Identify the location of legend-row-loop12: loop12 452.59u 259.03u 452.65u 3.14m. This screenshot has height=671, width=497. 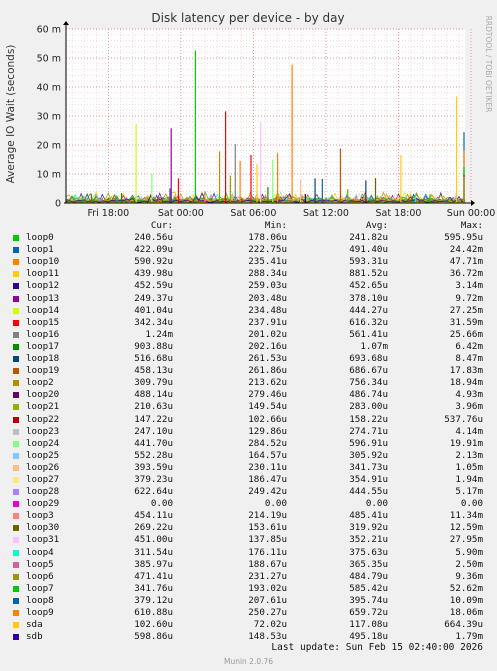
(248, 286).